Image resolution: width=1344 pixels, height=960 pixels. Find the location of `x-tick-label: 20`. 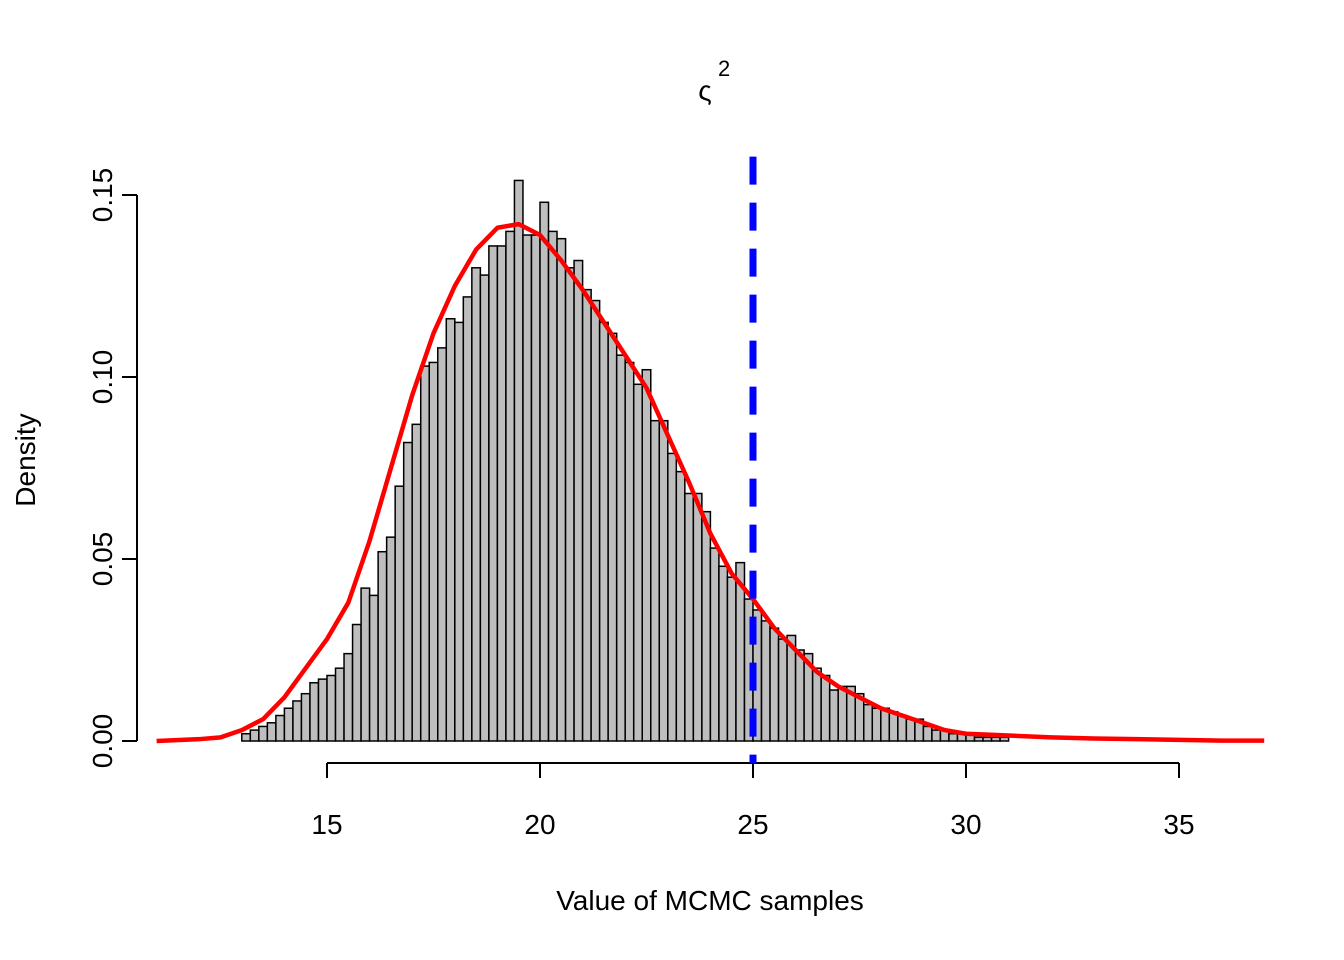

x-tick-label: 20 is located at coordinates (539, 824).